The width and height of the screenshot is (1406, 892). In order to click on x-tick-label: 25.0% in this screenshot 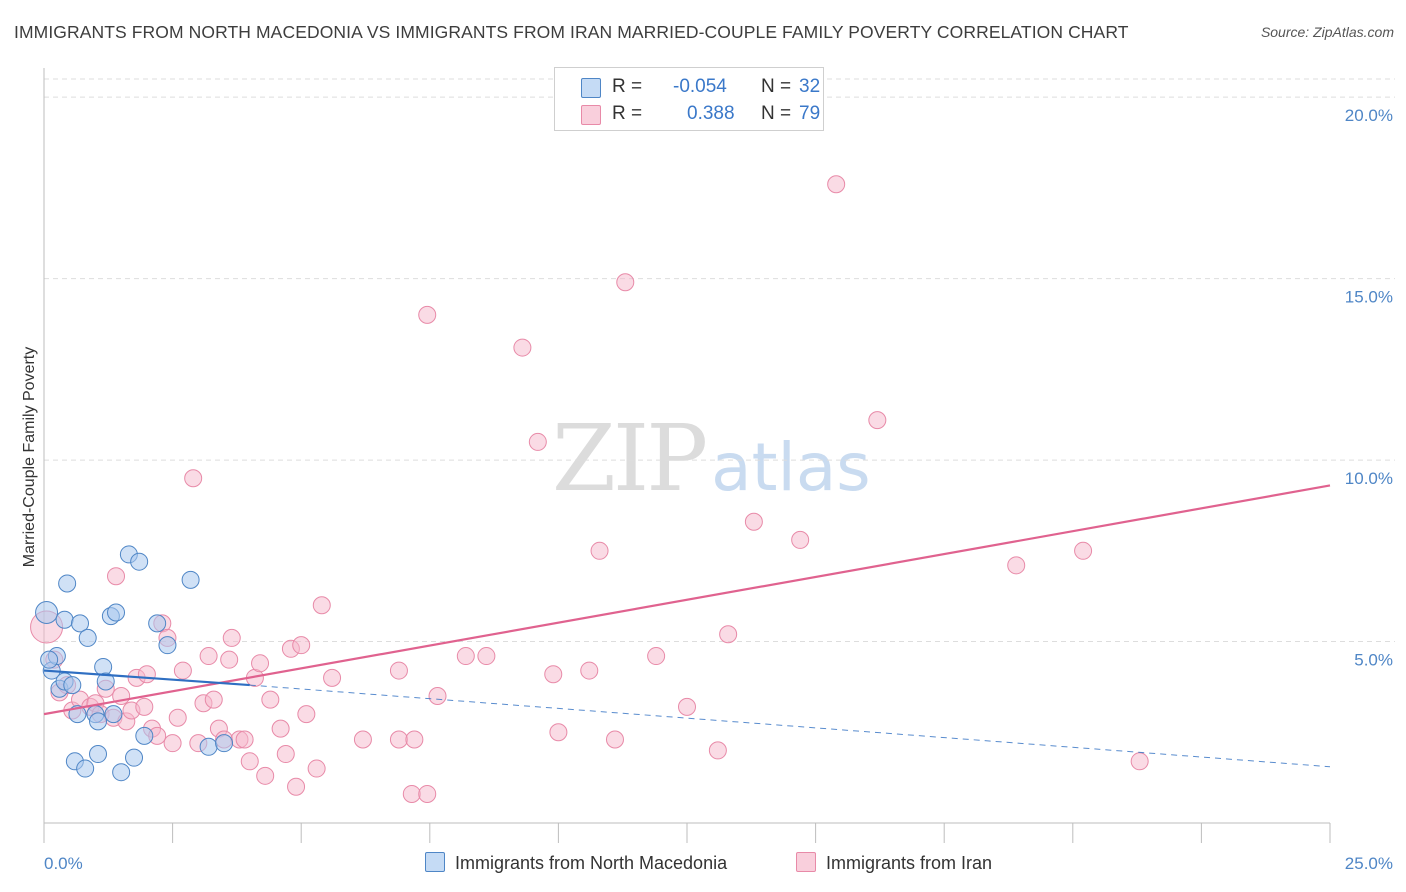, I will do `click(1369, 863)`.